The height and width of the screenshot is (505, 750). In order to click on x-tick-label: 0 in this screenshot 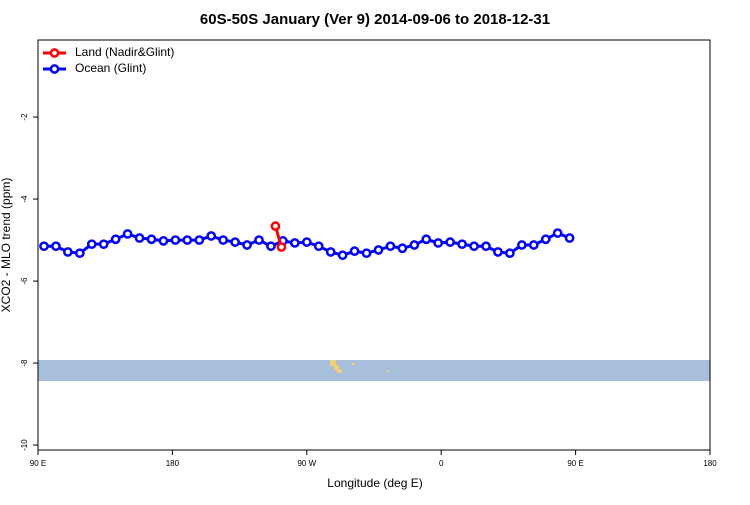, I will do `click(441, 463)`.